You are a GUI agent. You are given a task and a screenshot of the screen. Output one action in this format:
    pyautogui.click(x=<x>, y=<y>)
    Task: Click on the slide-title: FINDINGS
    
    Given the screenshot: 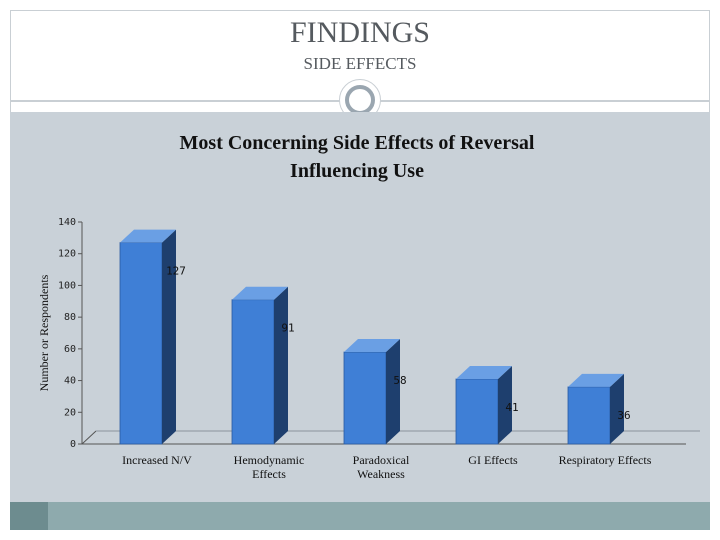 What is the action you would take?
    pyautogui.click(x=359, y=32)
    